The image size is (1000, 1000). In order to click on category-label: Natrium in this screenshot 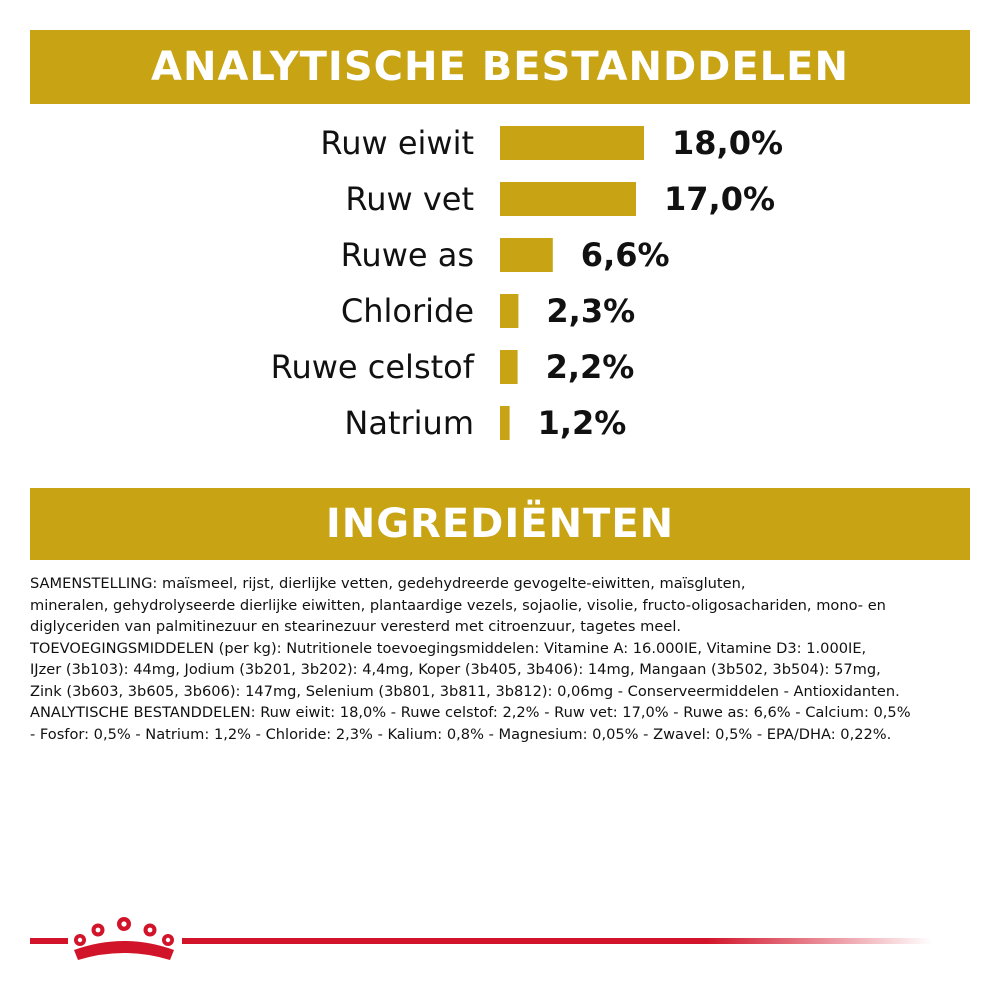, I will do `click(409, 423)`.